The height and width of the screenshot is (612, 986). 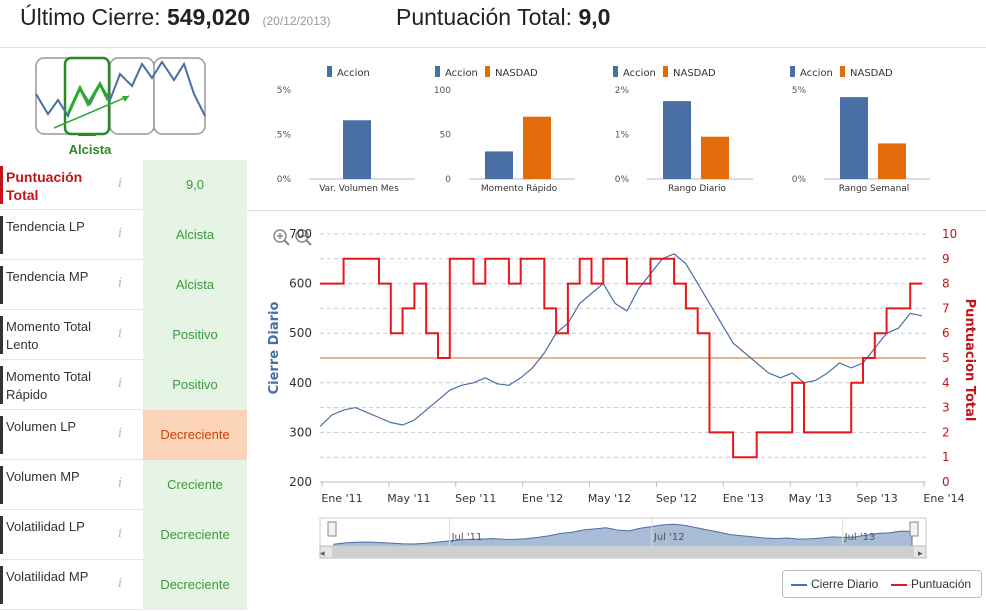 What do you see at coordinates (623, 535) in the screenshot?
I see `navigator-area` at bounding box center [623, 535].